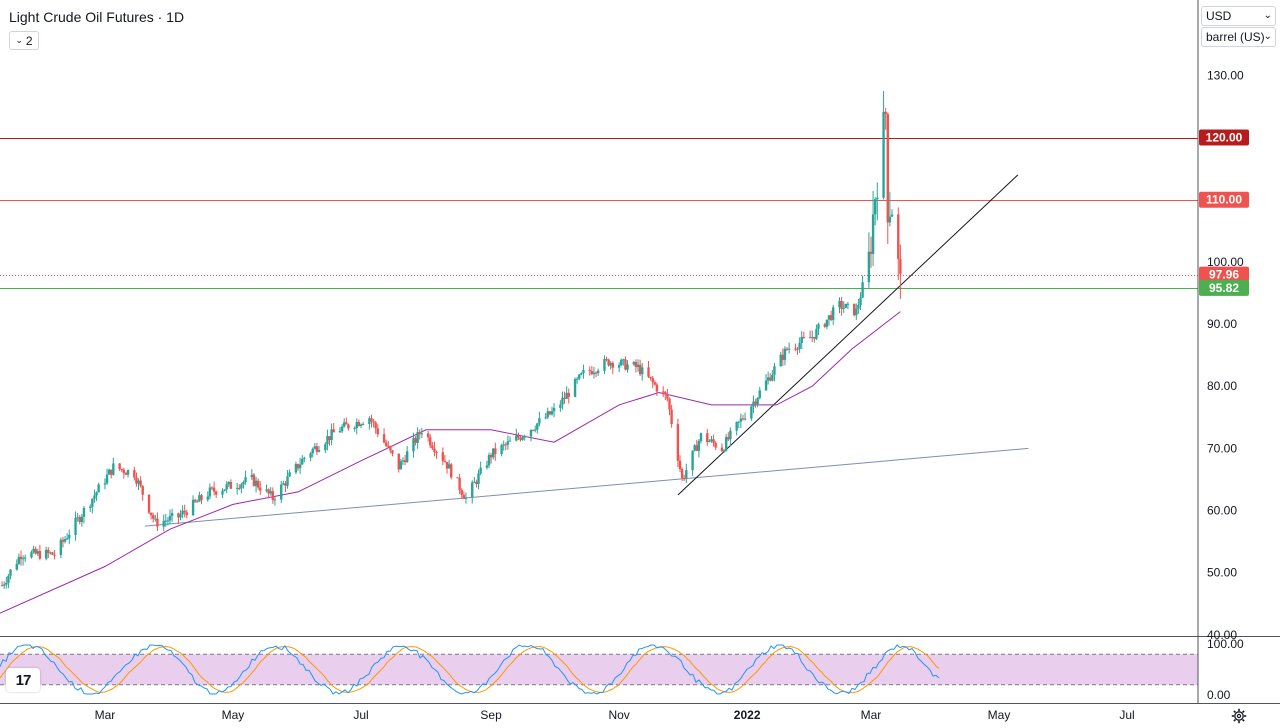  I want to click on currency-select: USD ⌄, so click(1238, 16).